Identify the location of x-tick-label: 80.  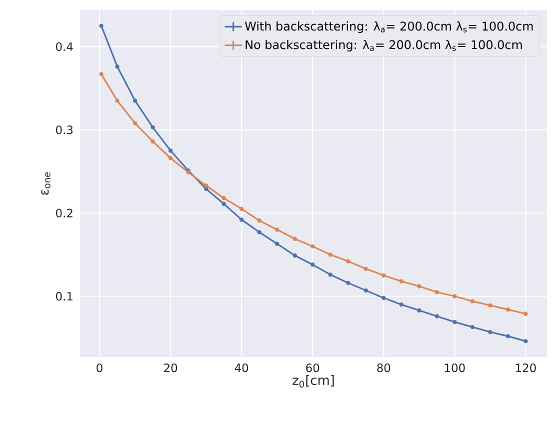
(383, 368).